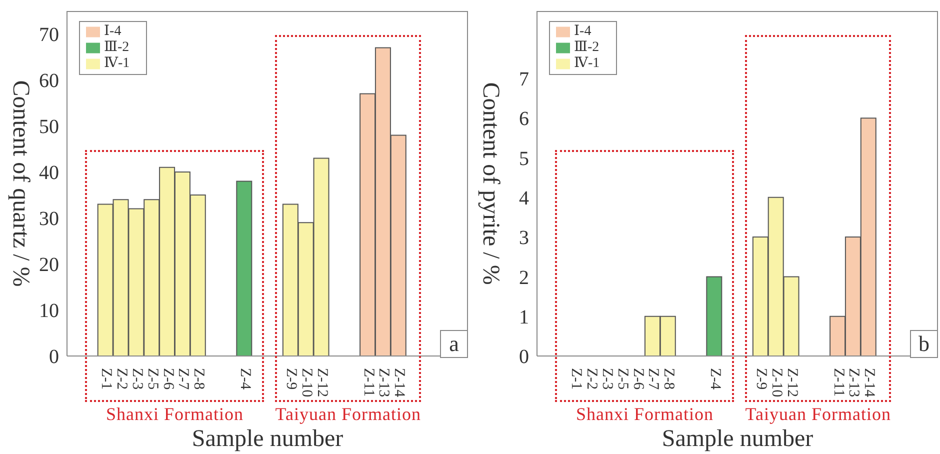  Describe the element at coordinates (524, 198) in the screenshot. I see `y-tick-label: 4` at that location.